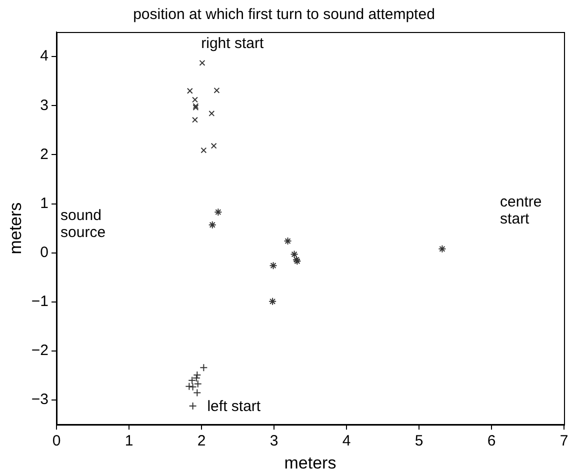 This screenshot has width=578, height=474. I want to click on y-tick-label: 2, so click(44, 154).